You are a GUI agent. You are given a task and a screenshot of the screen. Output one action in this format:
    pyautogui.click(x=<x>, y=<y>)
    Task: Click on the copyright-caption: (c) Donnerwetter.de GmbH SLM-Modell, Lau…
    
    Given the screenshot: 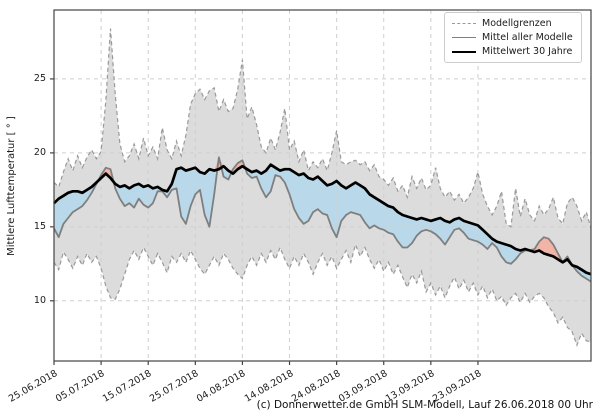 What is the action you would take?
    pyautogui.click(x=424, y=405)
    